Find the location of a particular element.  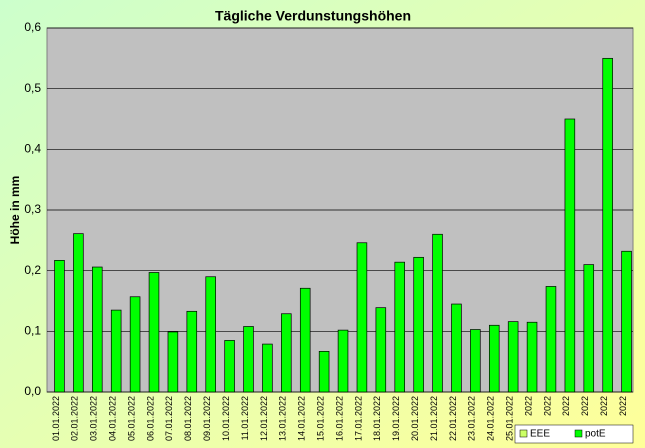

x-tick-label: 04.01.2022 is located at coordinates (113, 418).